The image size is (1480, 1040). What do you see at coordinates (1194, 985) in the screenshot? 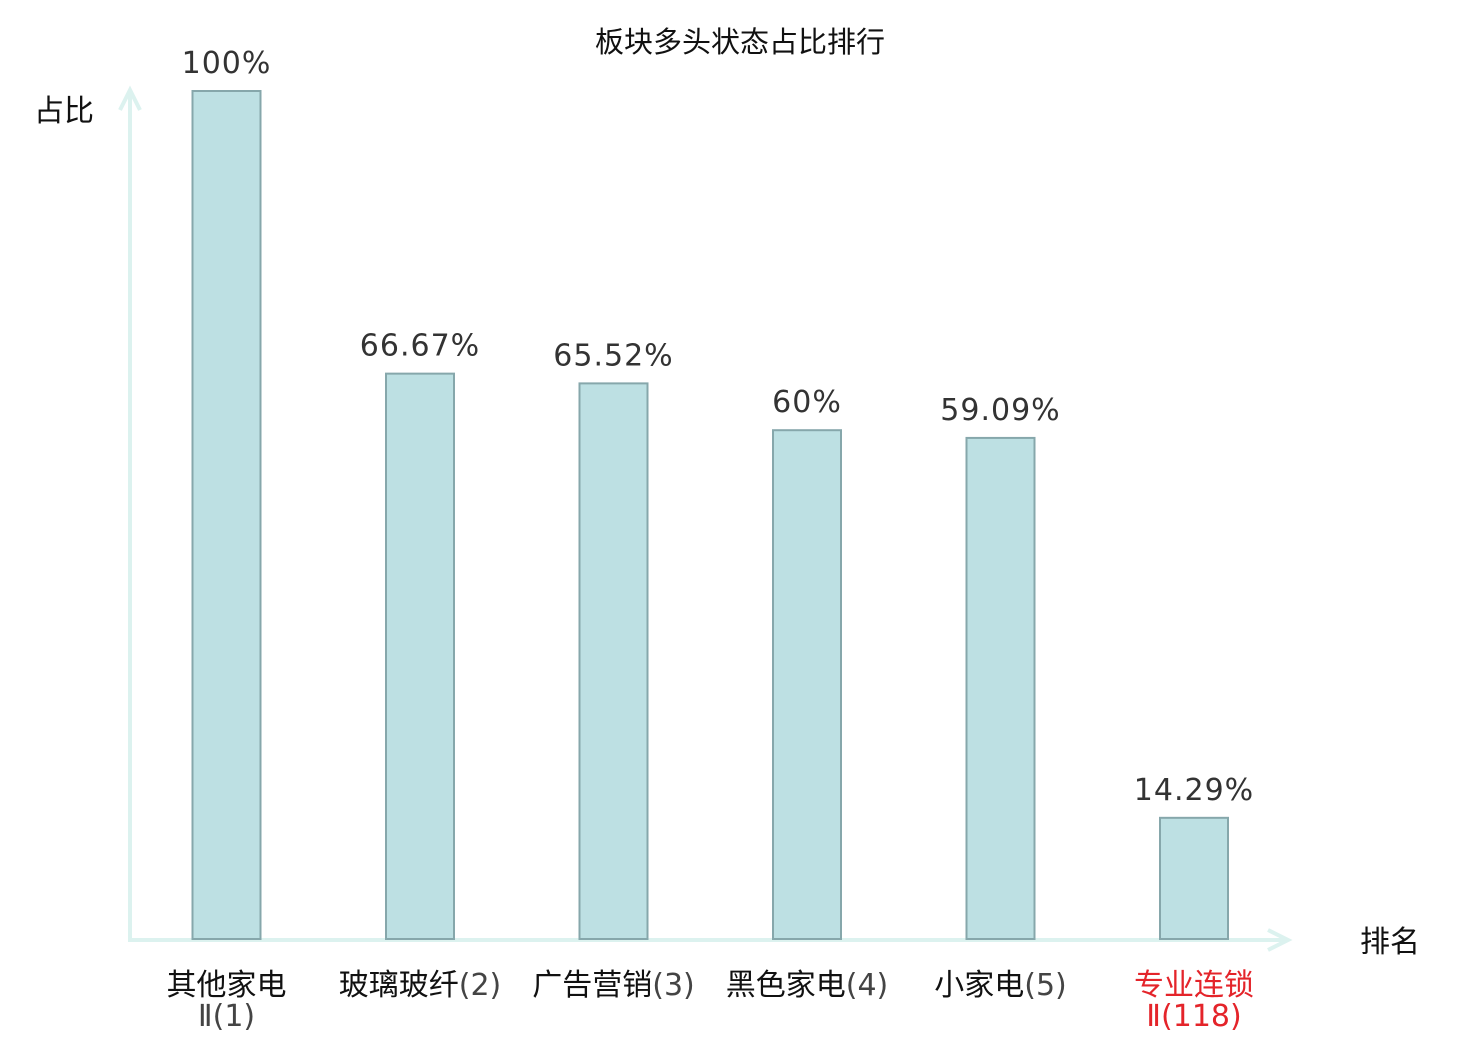
I see `tick-label-name: 专业连锁` at bounding box center [1194, 985].